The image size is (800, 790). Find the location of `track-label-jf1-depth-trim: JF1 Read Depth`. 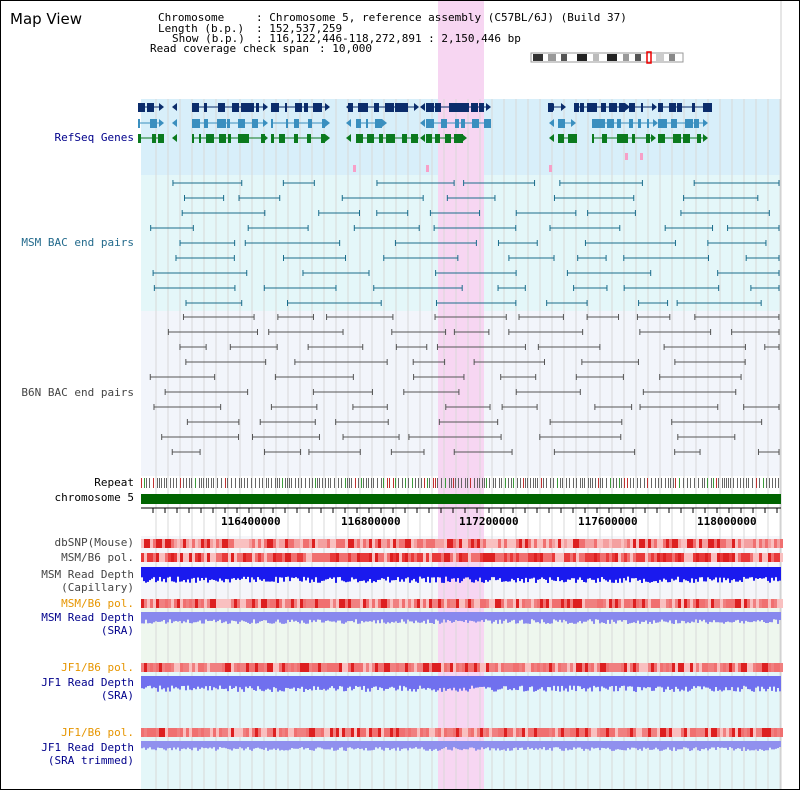

track-label-jf1-depth-trim: JF1 Read Depth is located at coordinates (87, 747).